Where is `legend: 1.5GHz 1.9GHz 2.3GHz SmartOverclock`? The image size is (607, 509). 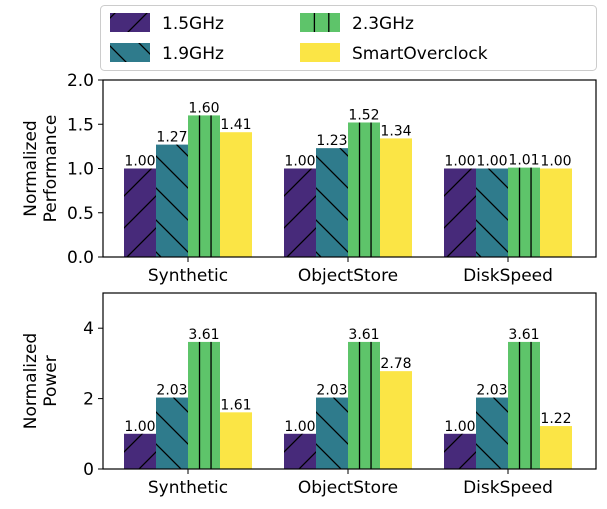 legend: 1.5GHz 1.9GHz 2.3GHz SmartOverclock is located at coordinates (348, 38).